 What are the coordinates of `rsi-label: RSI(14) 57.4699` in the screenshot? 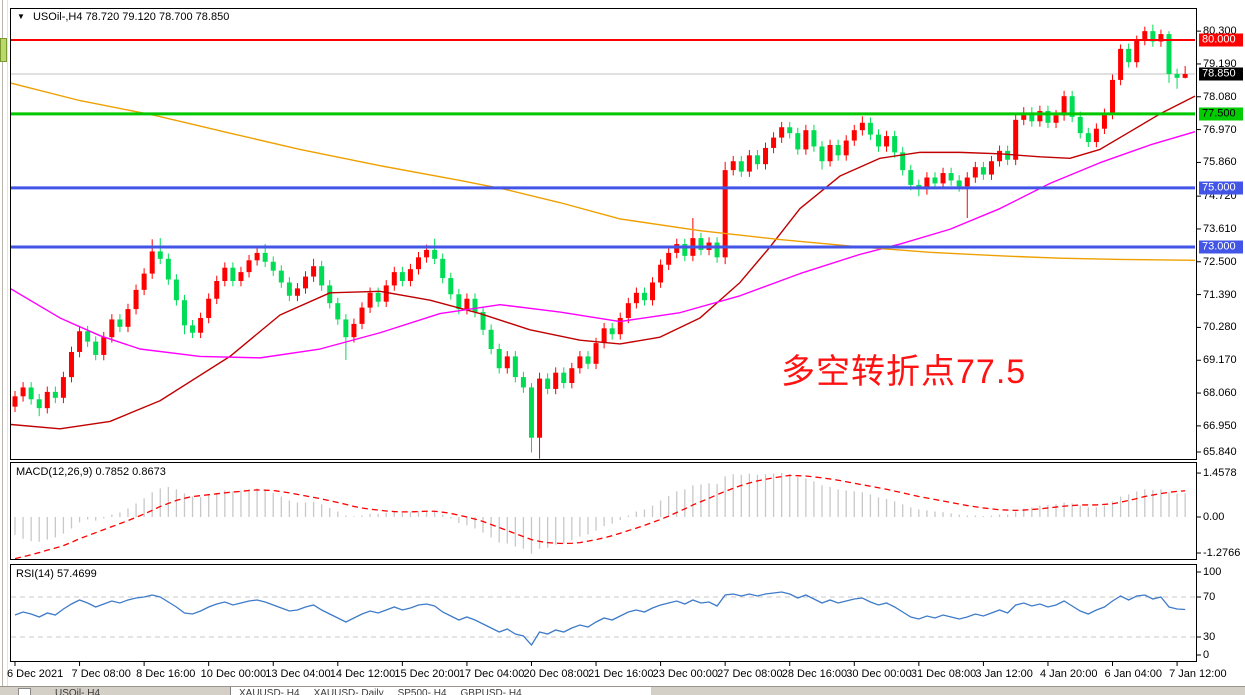 It's located at (56, 574).